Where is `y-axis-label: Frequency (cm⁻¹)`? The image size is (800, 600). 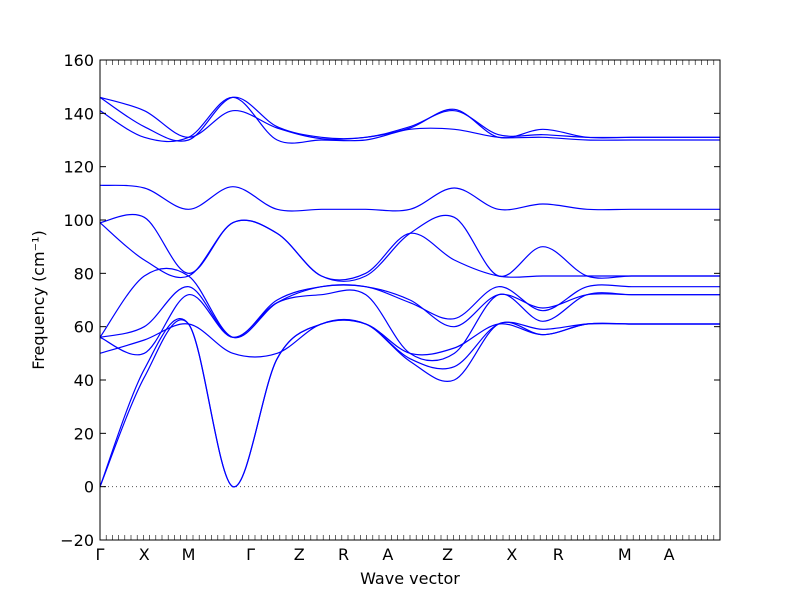
y-axis-label: Frequency (cm⁻¹) is located at coordinates (38, 299).